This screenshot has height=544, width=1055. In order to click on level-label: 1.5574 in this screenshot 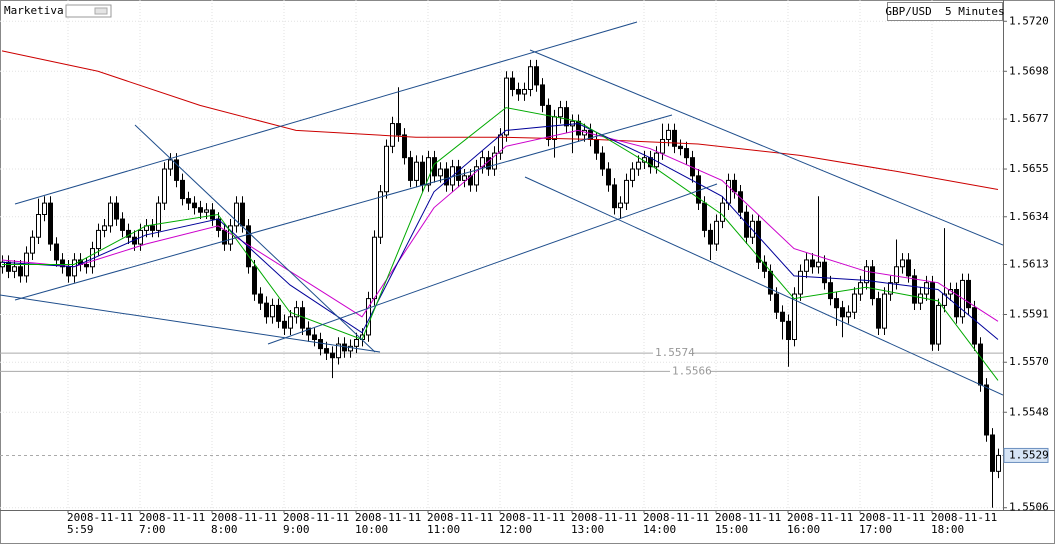, I will do `click(675, 352)`.